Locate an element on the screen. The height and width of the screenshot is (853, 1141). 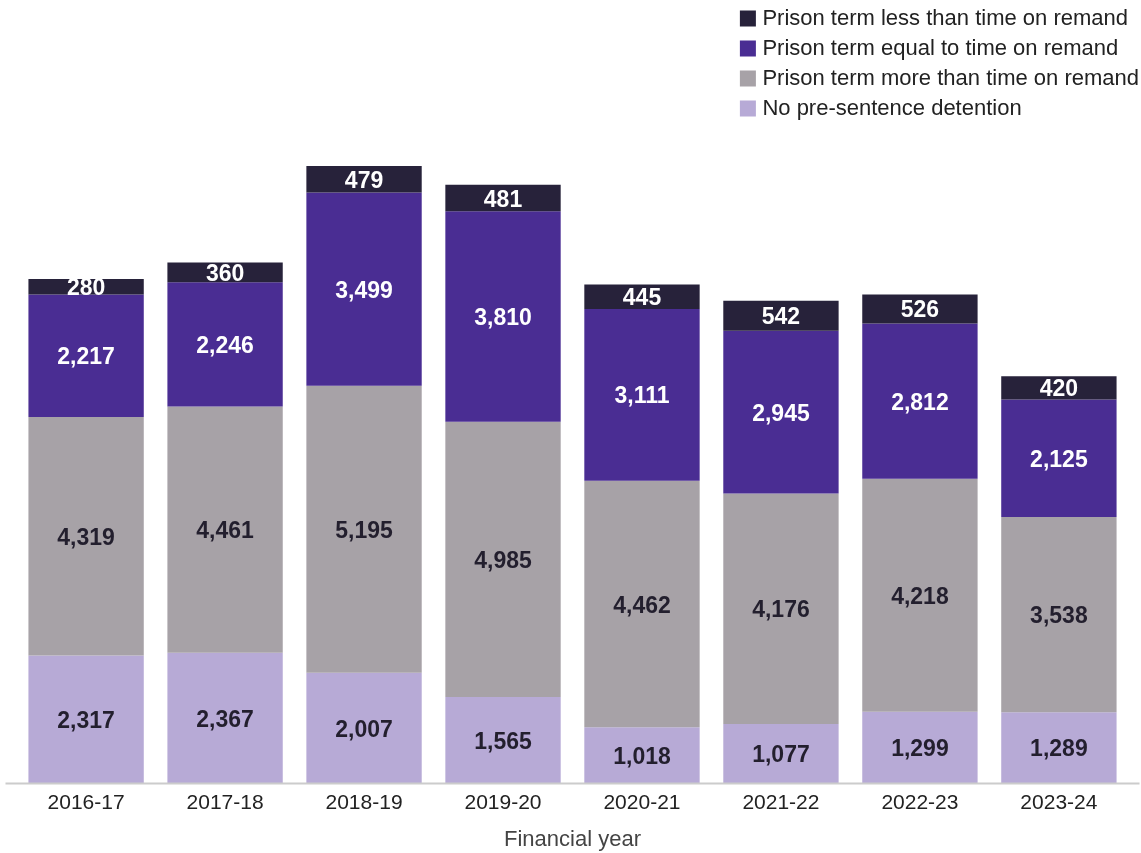
data-label: 1,018 is located at coordinates (642, 755).